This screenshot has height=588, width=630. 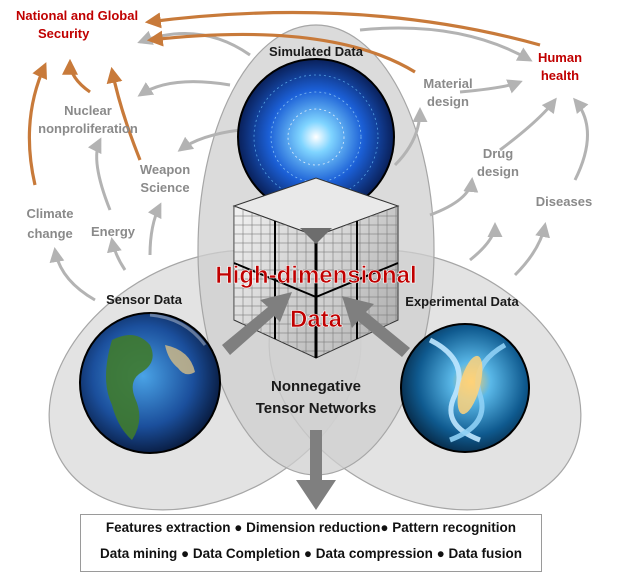 What do you see at coordinates (564, 201) in the screenshot?
I see `diseases-label: Diseases` at bounding box center [564, 201].